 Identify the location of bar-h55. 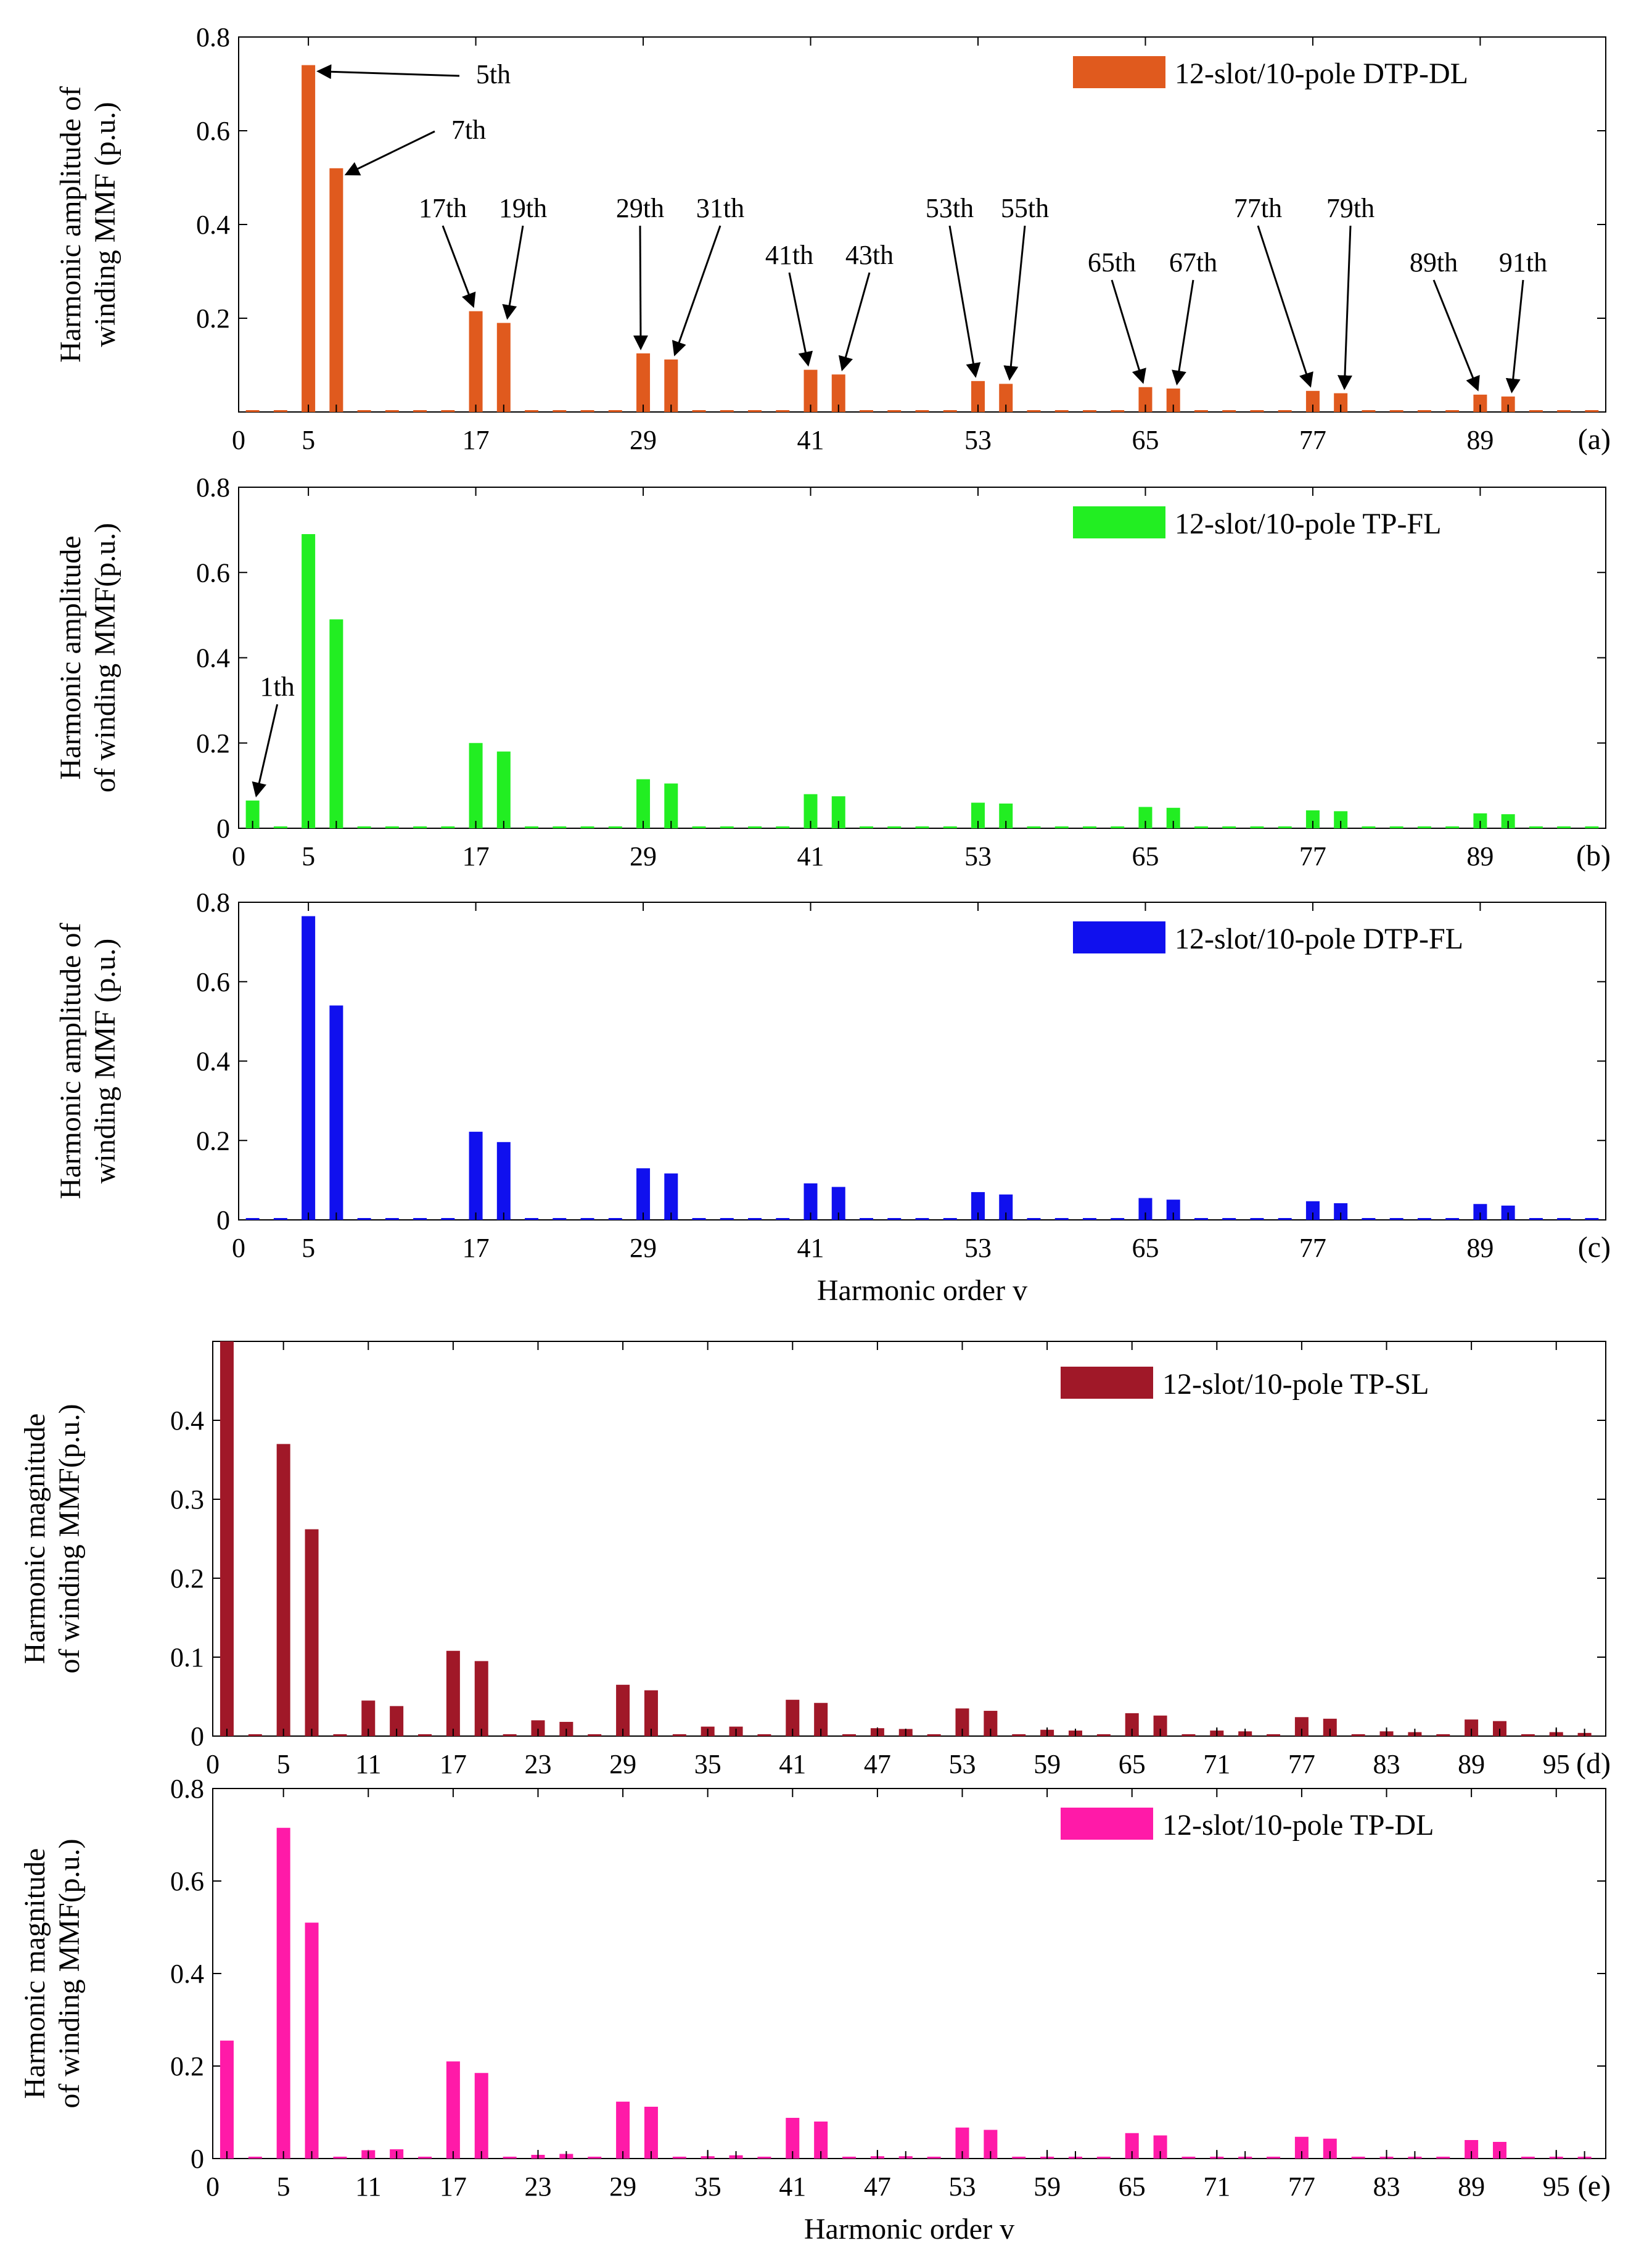
(1006, 815).